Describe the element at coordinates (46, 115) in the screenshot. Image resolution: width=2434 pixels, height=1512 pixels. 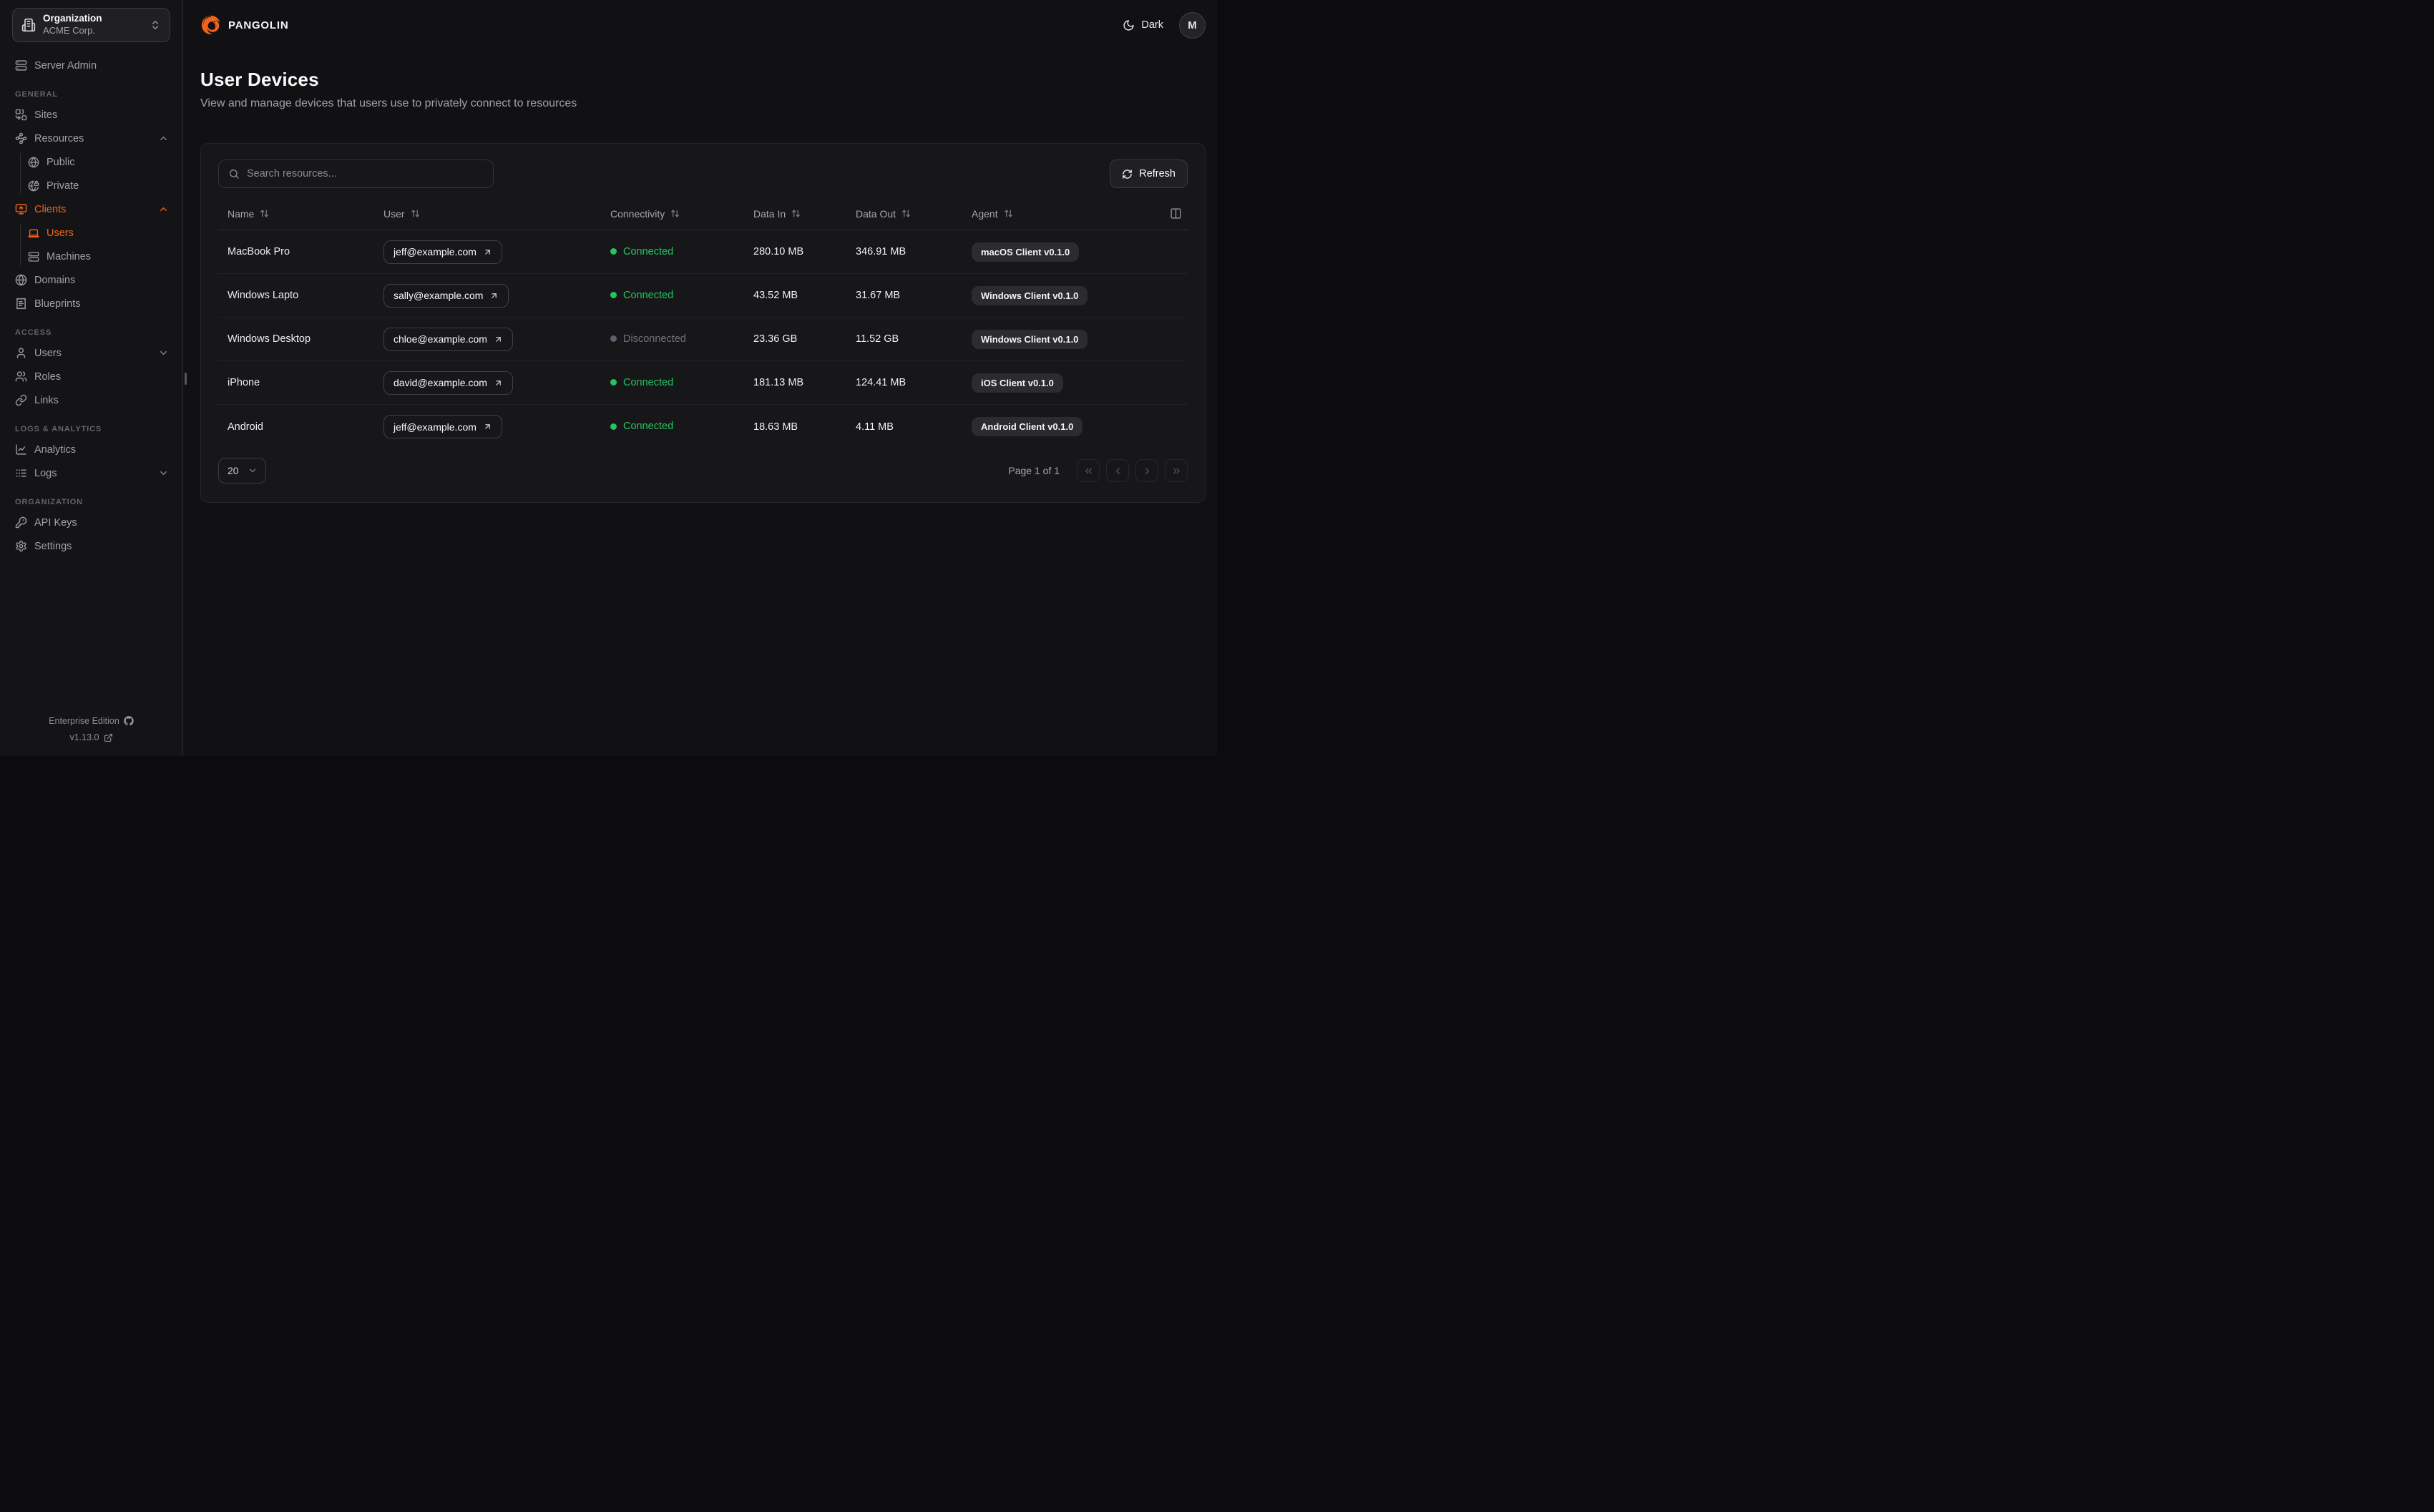
I see `sidebar-item-label: Sites` at that location.